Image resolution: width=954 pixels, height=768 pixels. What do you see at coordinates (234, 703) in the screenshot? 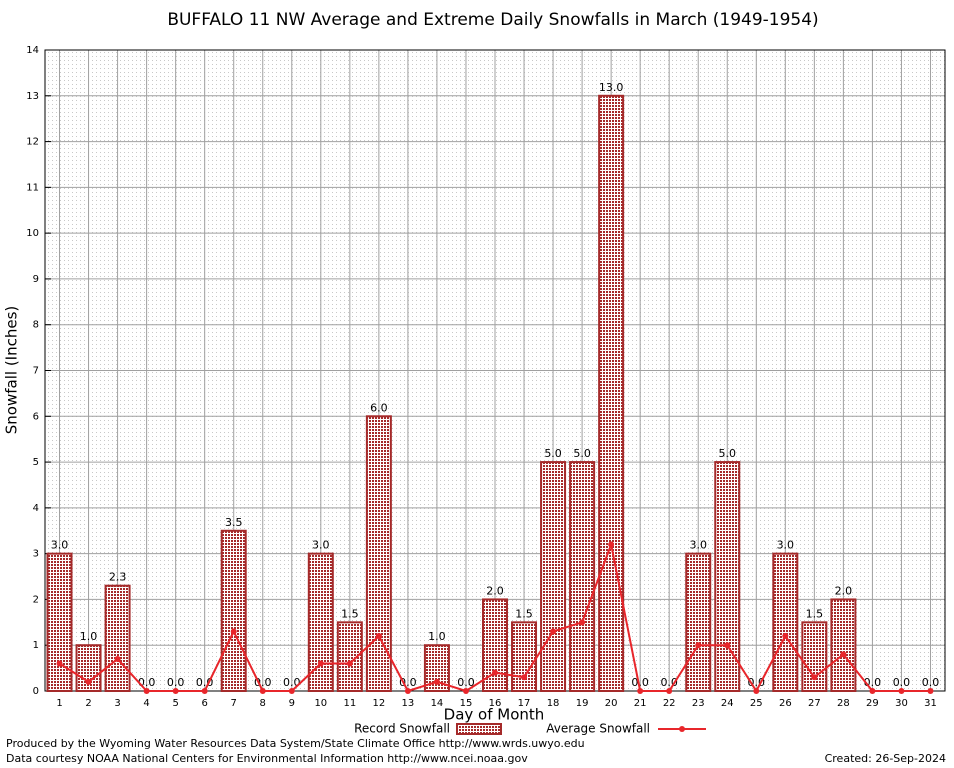
I see `x-tick-label: 7` at bounding box center [234, 703].